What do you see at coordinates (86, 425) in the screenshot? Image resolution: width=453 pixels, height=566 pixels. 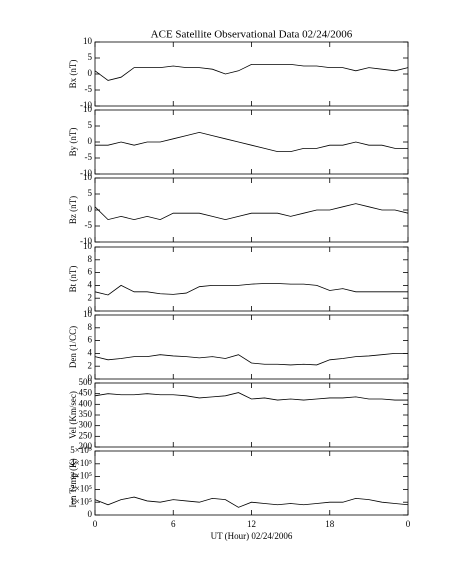 I see `y-tick-label: 300` at bounding box center [86, 425].